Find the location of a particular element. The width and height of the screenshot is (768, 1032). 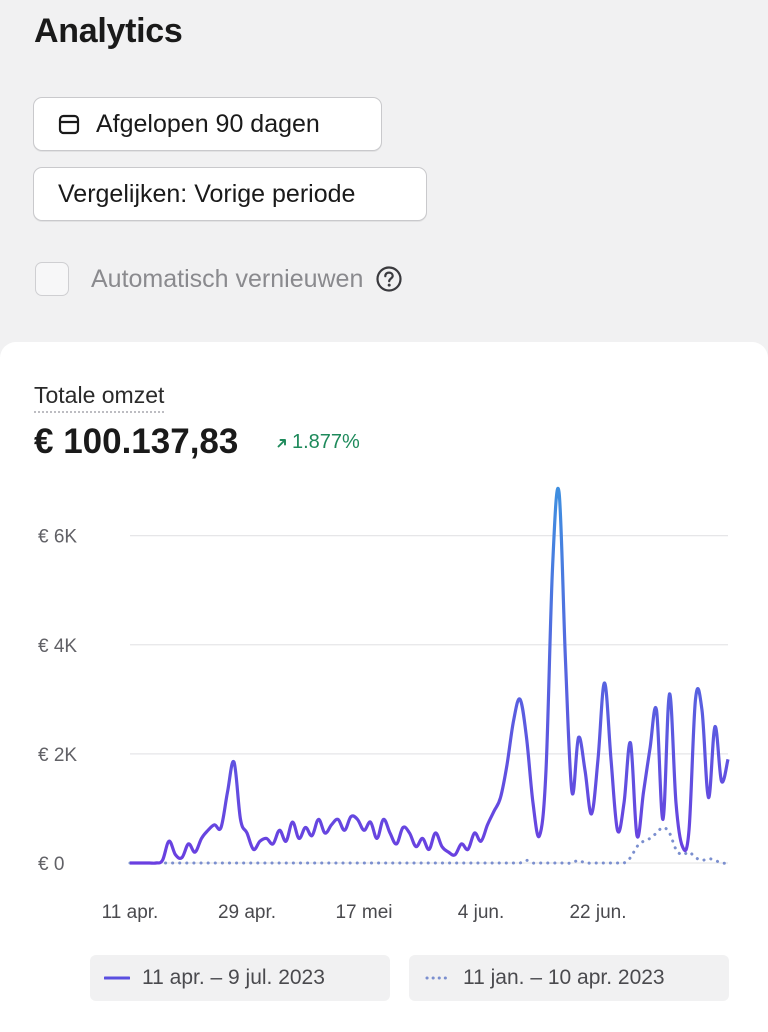

x-tick-label: 11 apr. is located at coordinates (130, 912).